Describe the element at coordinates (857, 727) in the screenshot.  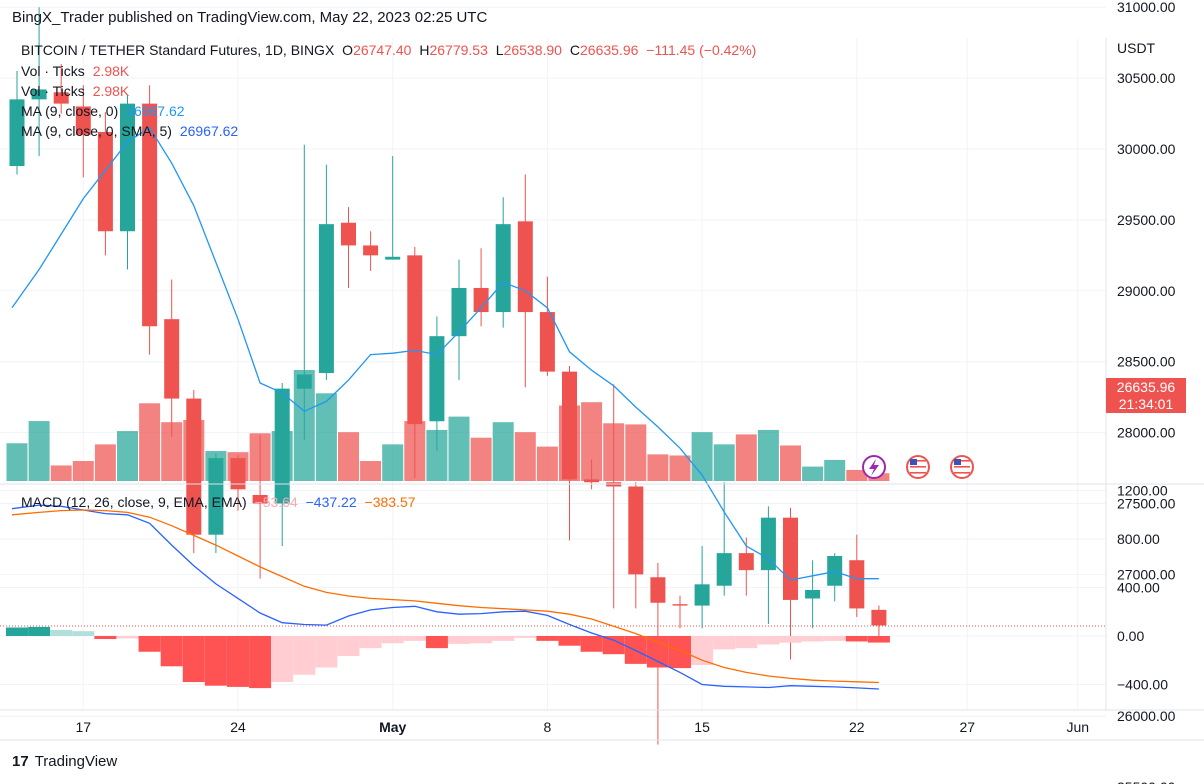
I see `time-tick-label: 22` at that location.